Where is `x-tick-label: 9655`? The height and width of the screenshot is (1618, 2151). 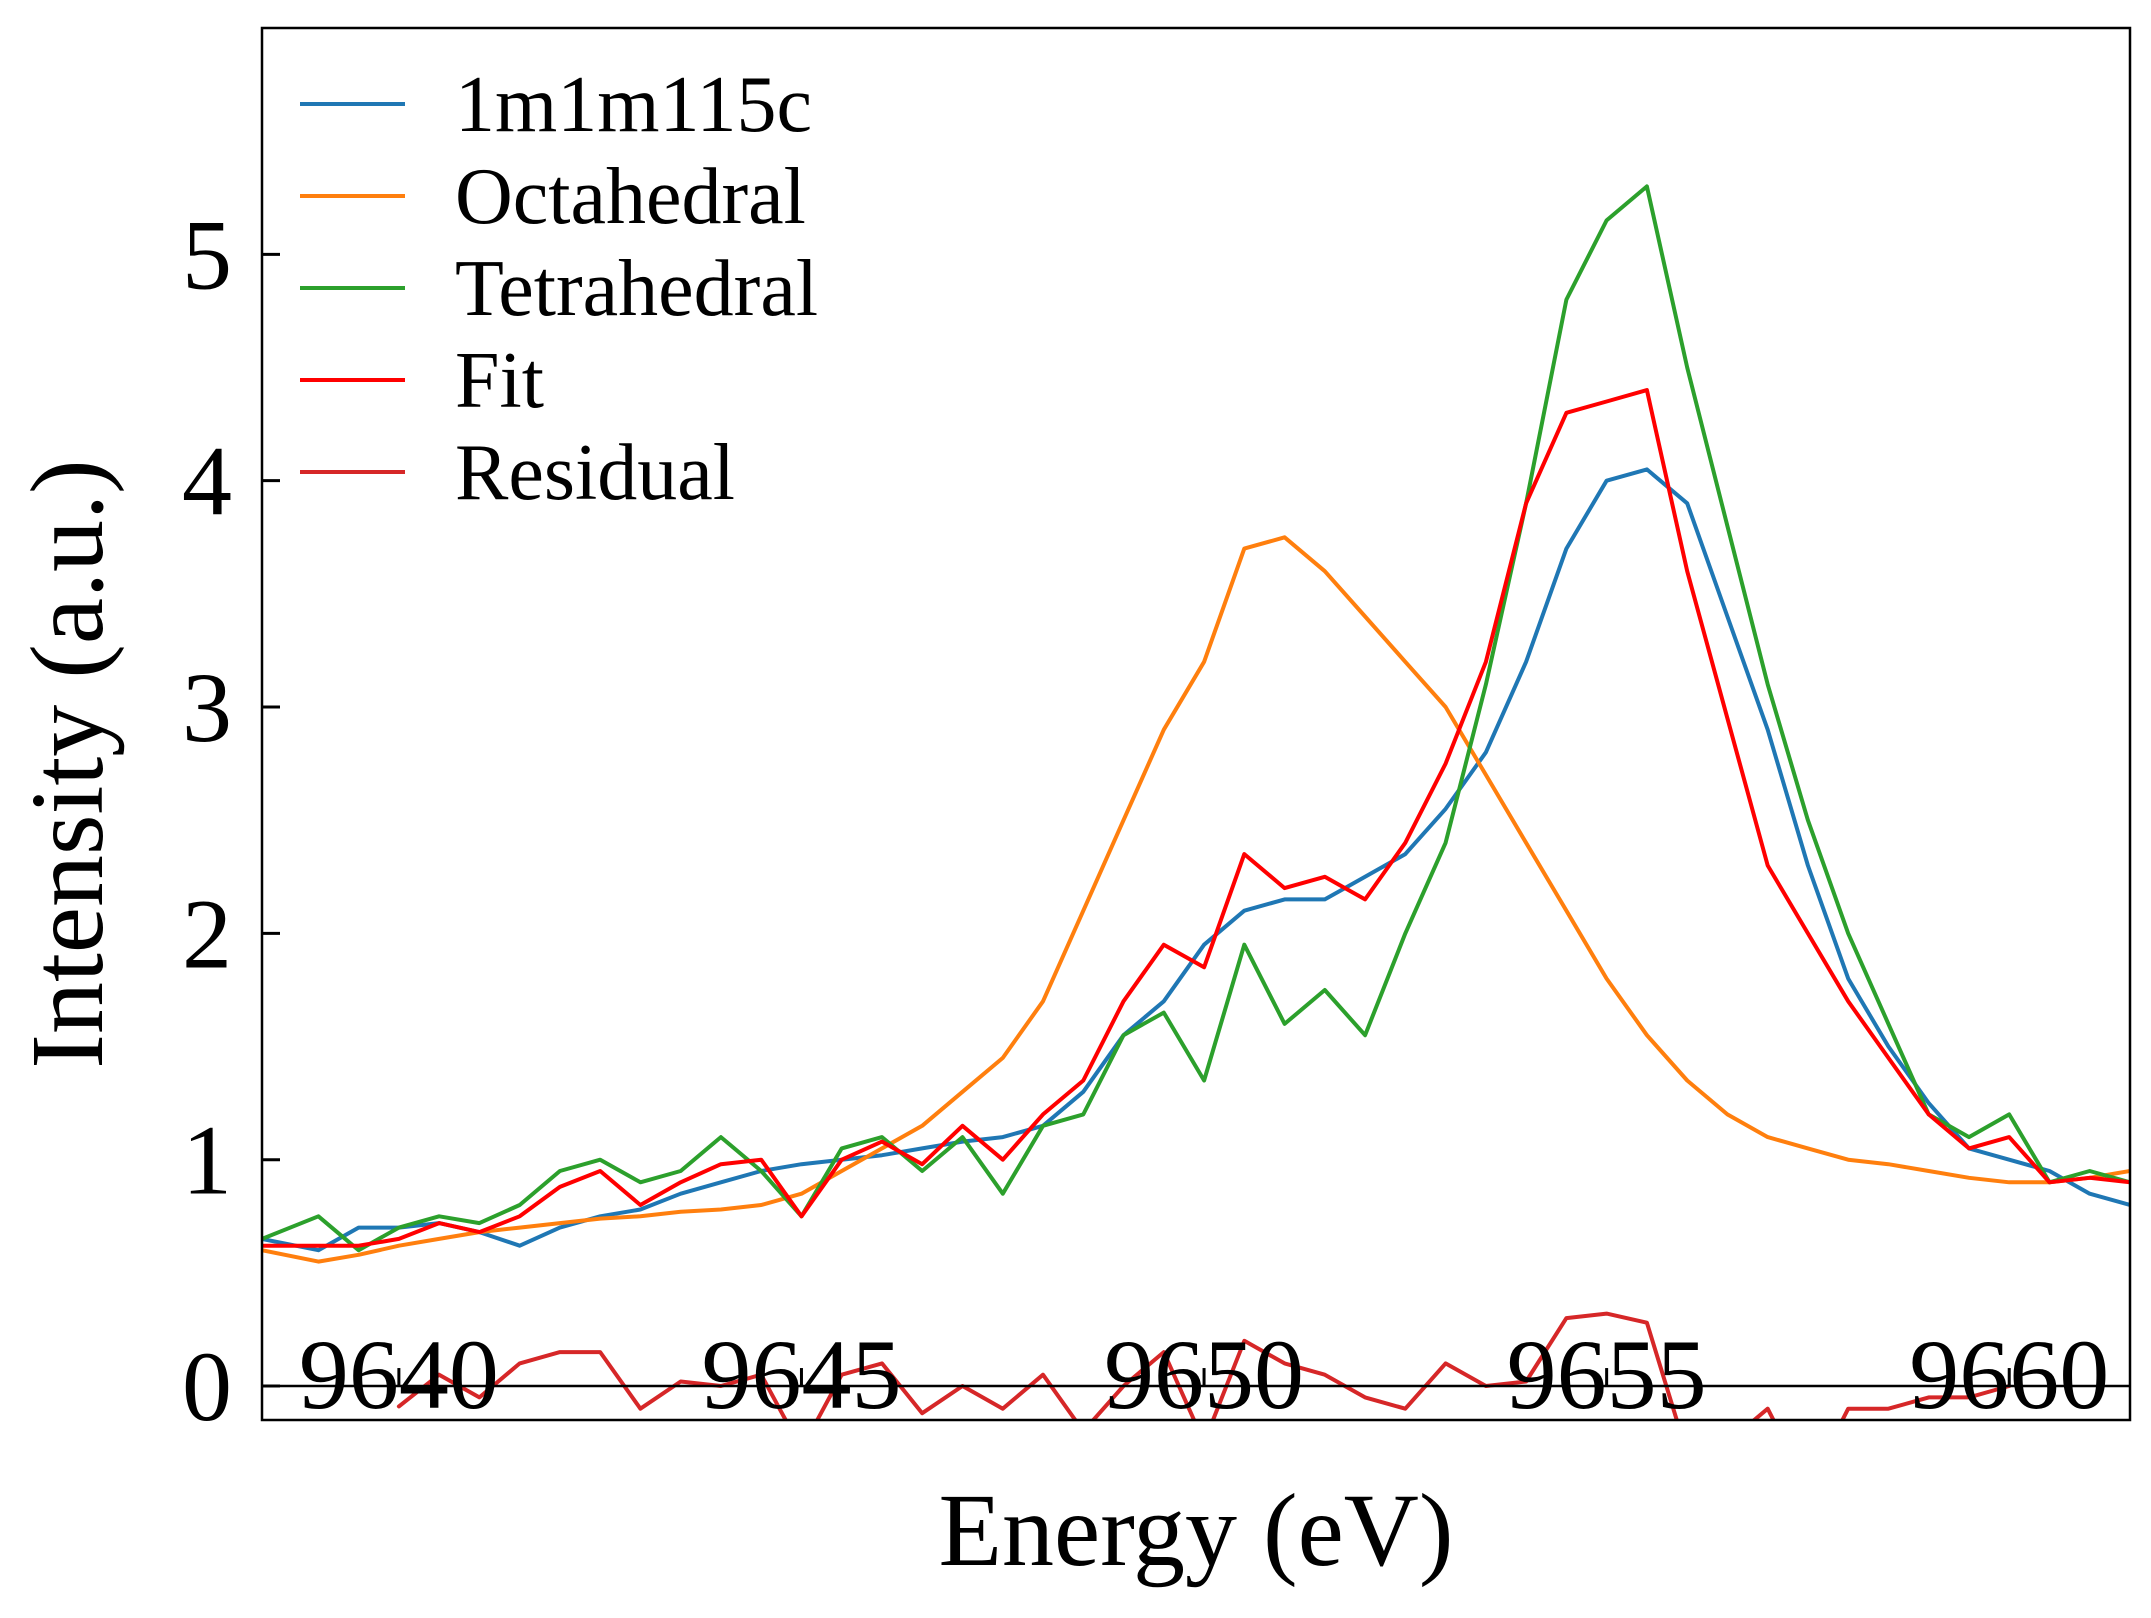 x-tick-label: 9655 is located at coordinates (1607, 1374).